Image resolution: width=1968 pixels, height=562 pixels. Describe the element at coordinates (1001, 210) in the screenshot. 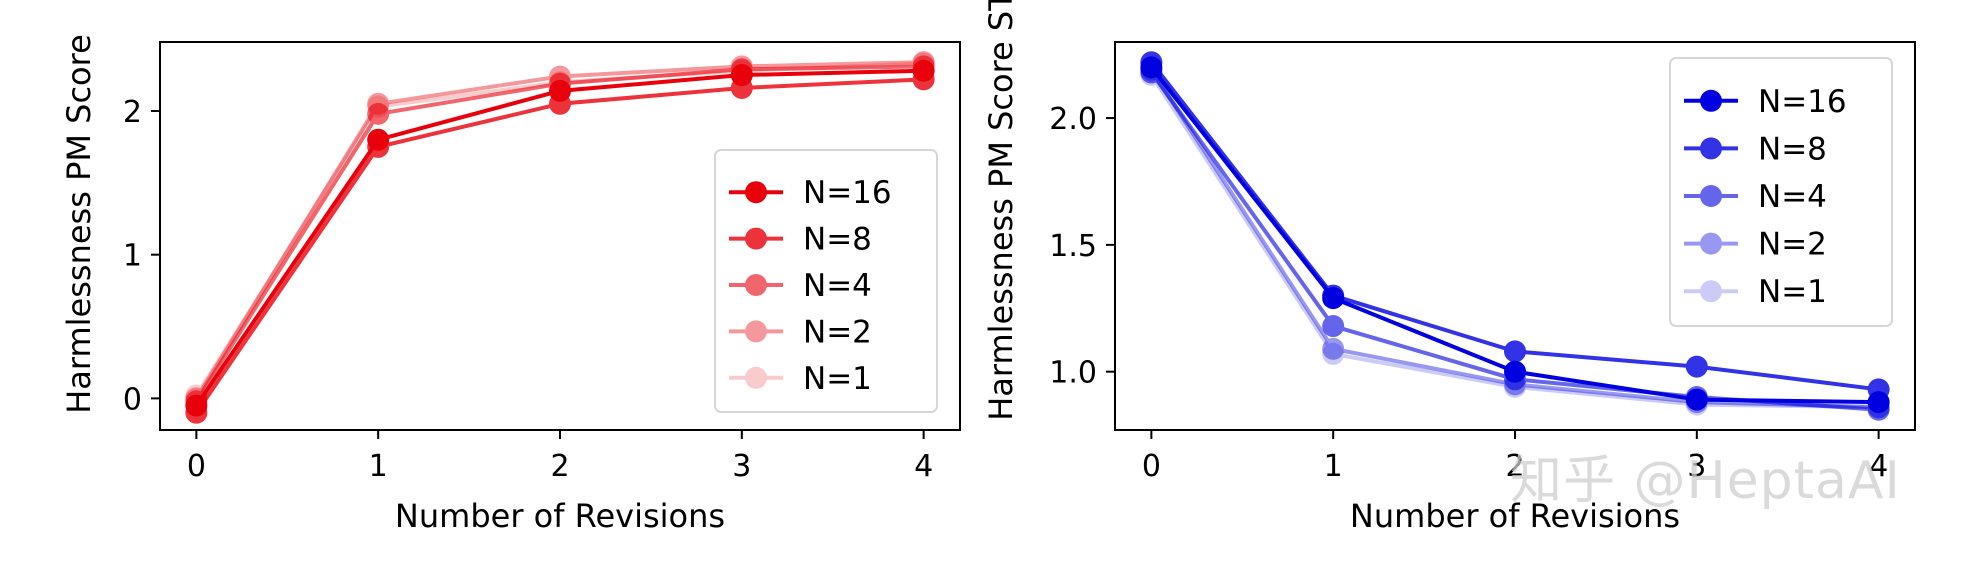

I see `y-axis-label: Harmlessness PM Score ST` at that location.